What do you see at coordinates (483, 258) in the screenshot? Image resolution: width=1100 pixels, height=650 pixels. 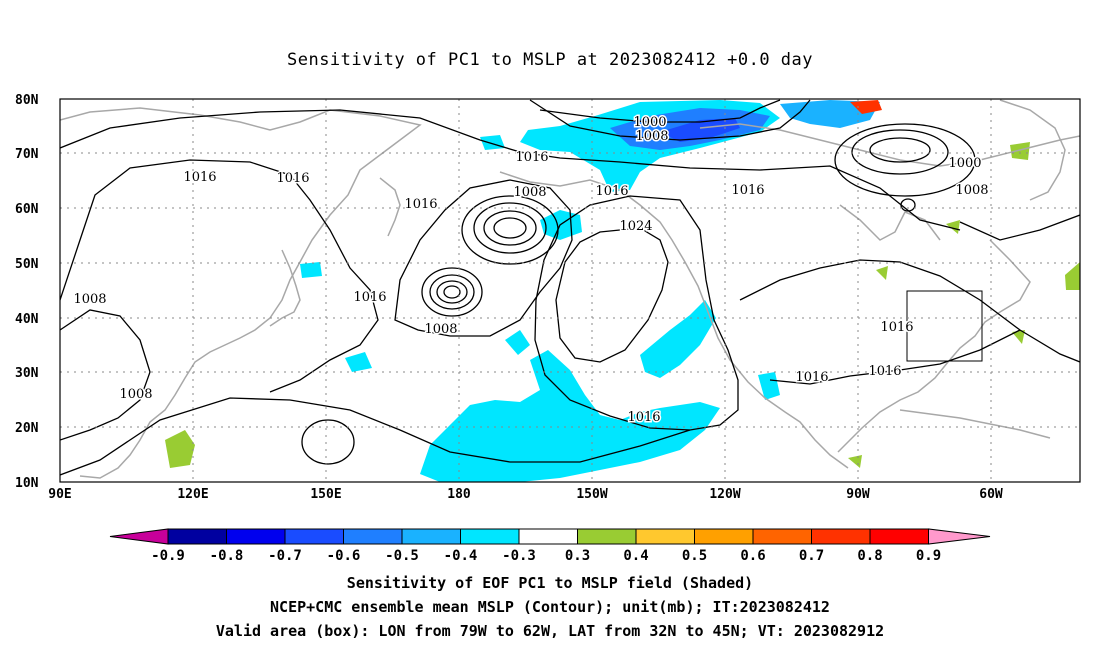 I see `contour-low-outer` at bounding box center [483, 258].